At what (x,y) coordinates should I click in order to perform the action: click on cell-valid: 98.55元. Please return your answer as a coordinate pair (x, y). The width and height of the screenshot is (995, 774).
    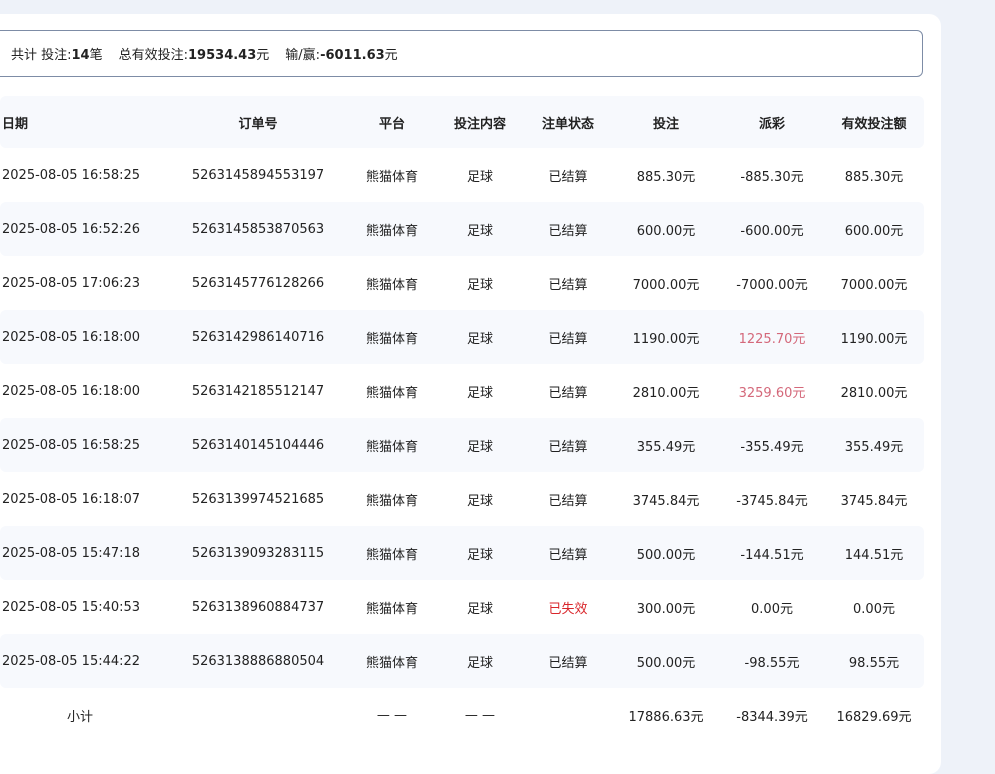
    Looking at the image, I should click on (874, 663).